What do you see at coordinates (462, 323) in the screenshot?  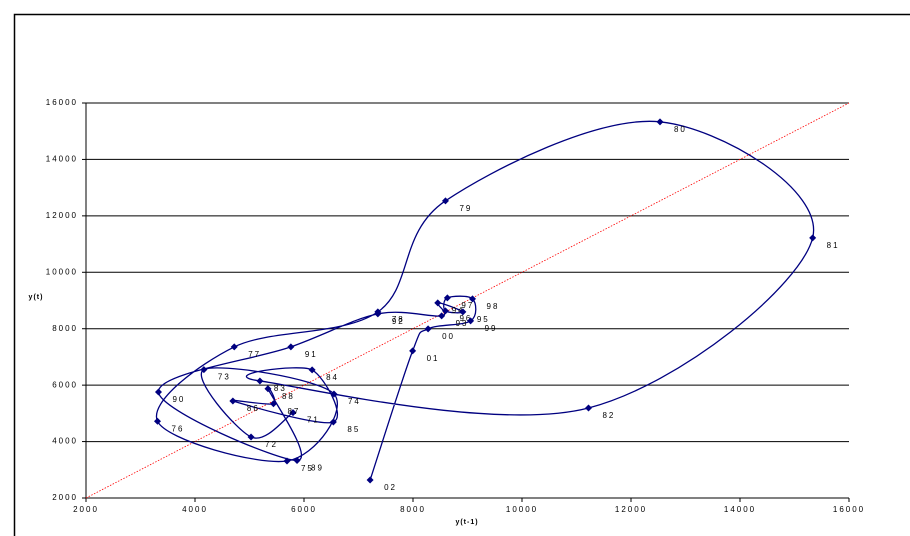 I see `point-label: 93` at bounding box center [462, 323].